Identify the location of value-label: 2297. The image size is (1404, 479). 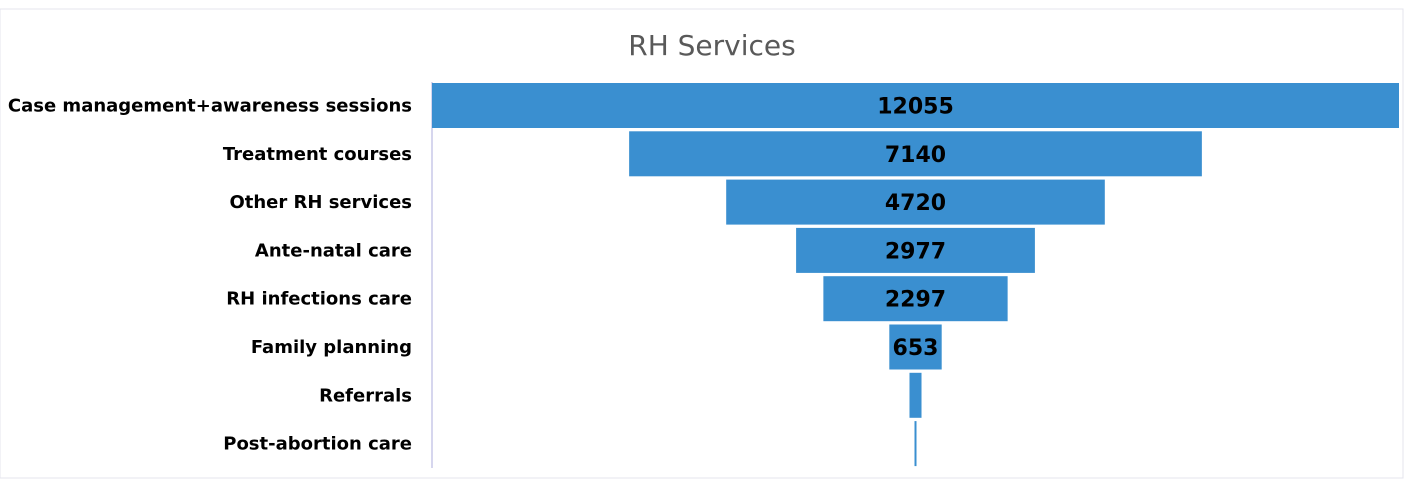
(915, 300).